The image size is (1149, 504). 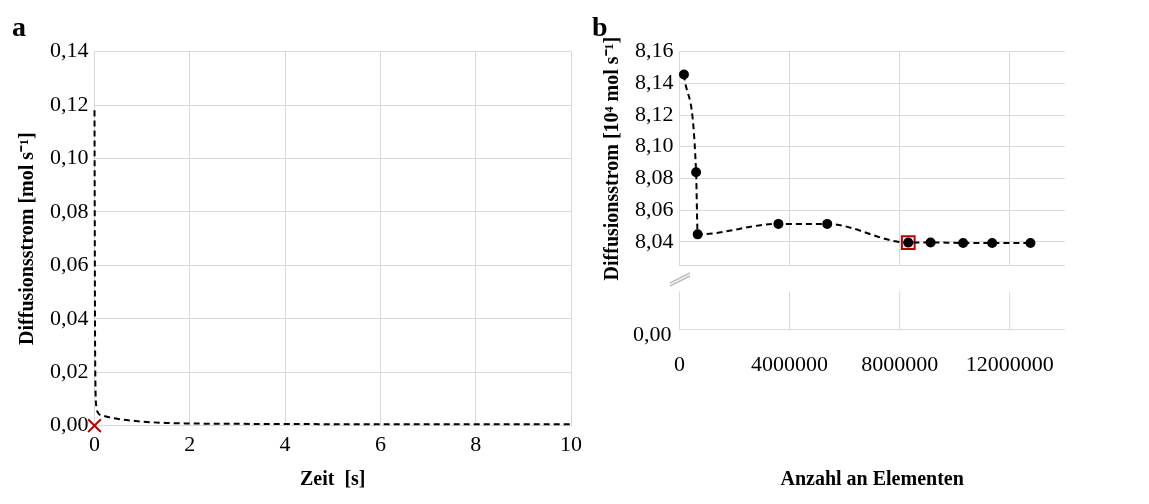 What do you see at coordinates (26, 238) in the screenshot?
I see `y-axis-title: Diffusionsstrom [mol s⁻¹]` at bounding box center [26, 238].